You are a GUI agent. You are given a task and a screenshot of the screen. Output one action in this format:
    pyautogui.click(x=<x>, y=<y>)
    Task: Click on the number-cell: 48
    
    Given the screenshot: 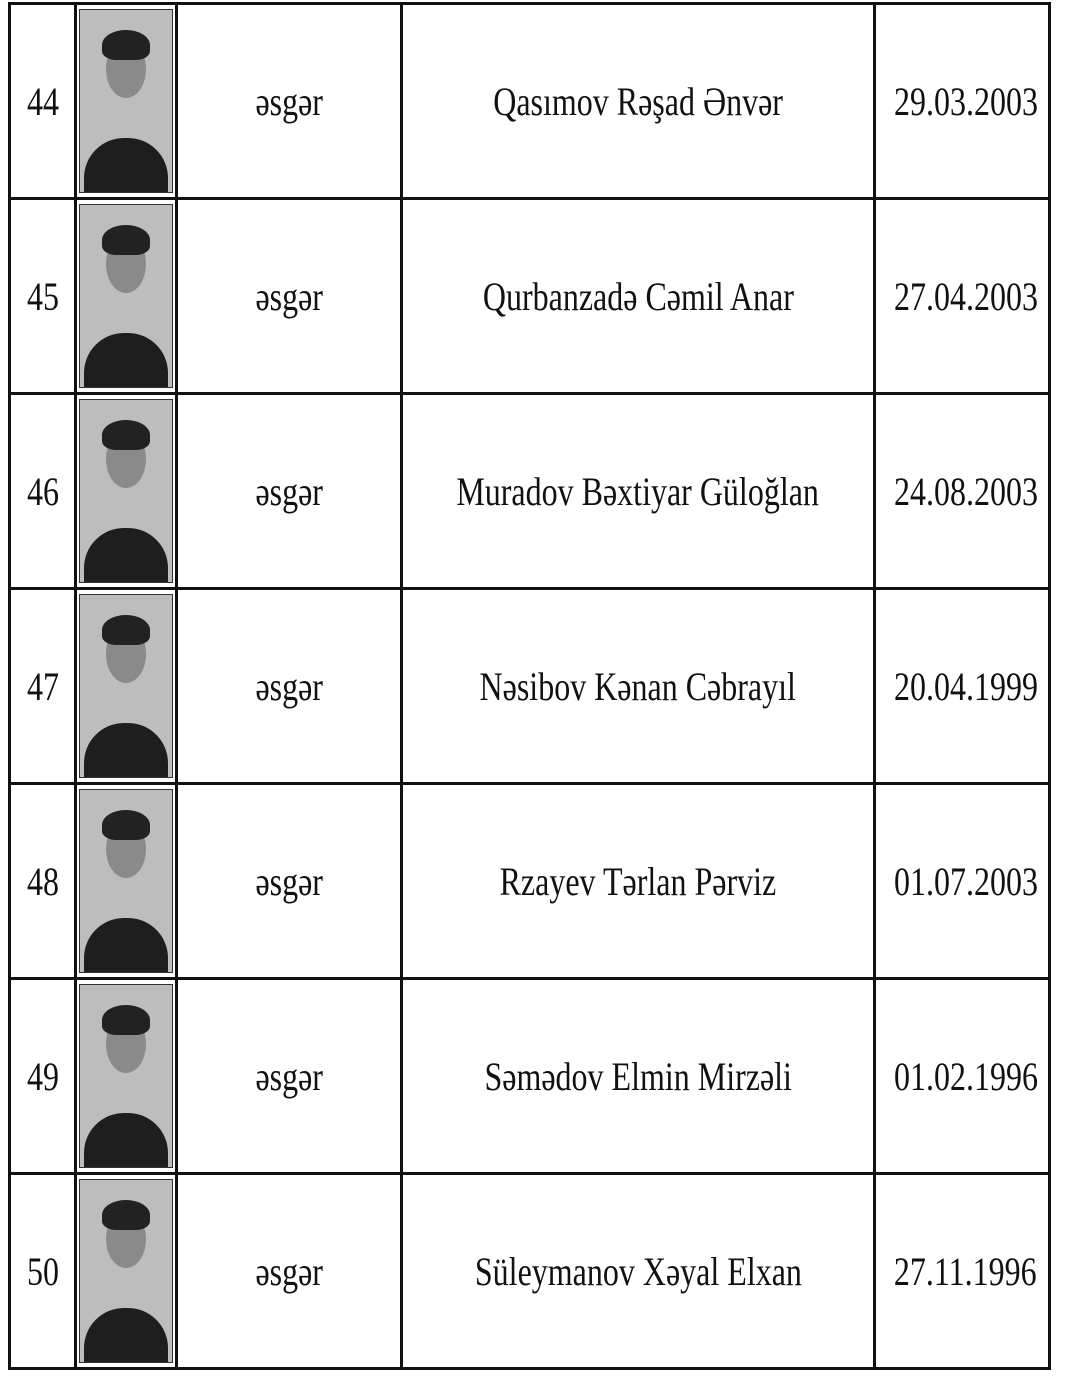 What is the action you would take?
    pyautogui.click(x=42, y=881)
    